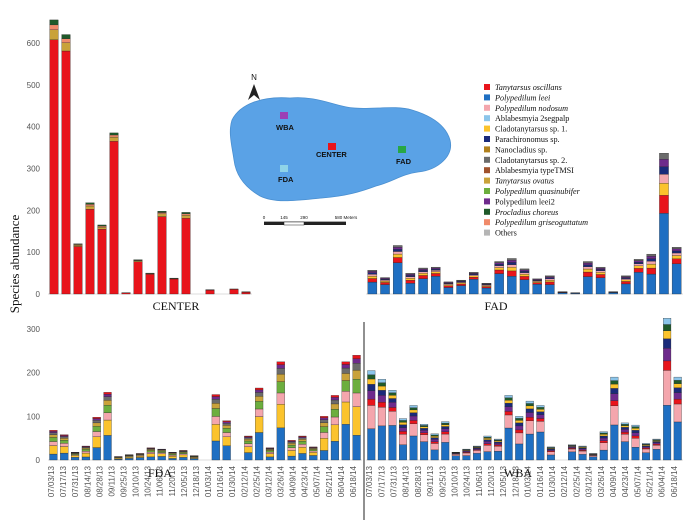 The height and width of the screenshot is (526, 695). Describe the element at coordinates (529, 427) in the screenshot. I see `bar-segment-wba-15-polypedilum-nodosum` at that location.